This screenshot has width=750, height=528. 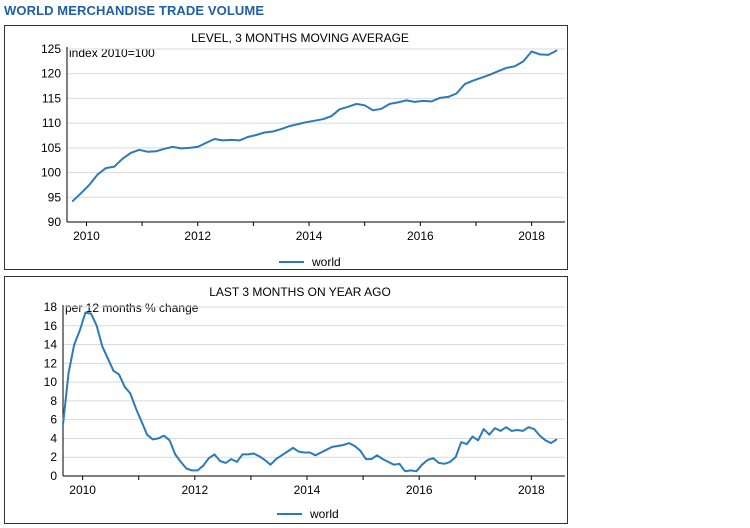 What do you see at coordinates (51, 326) in the screenshot?
I see `growth-y-tick-label: 16` at bounding box center [51, 326].